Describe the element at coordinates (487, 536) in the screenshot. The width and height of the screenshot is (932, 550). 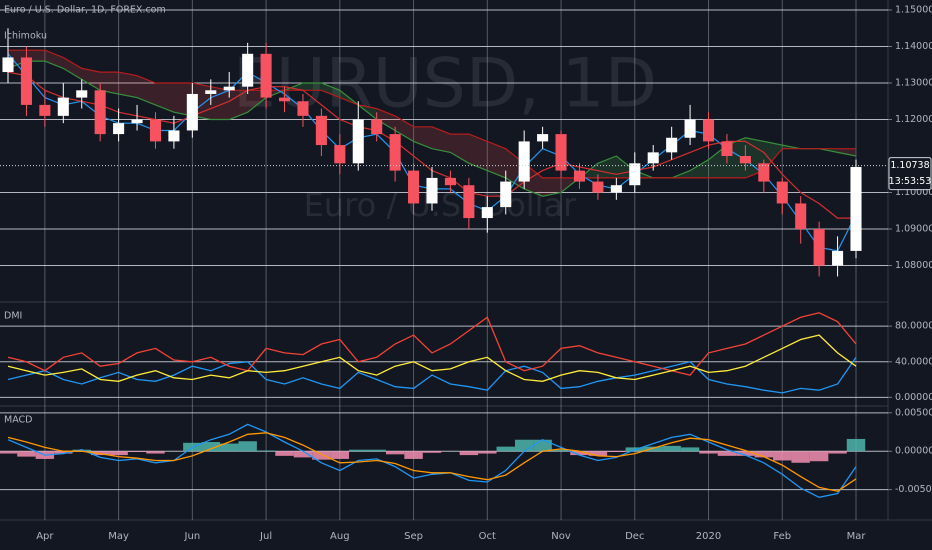
I see `x-tick-label: Oct` at that location.